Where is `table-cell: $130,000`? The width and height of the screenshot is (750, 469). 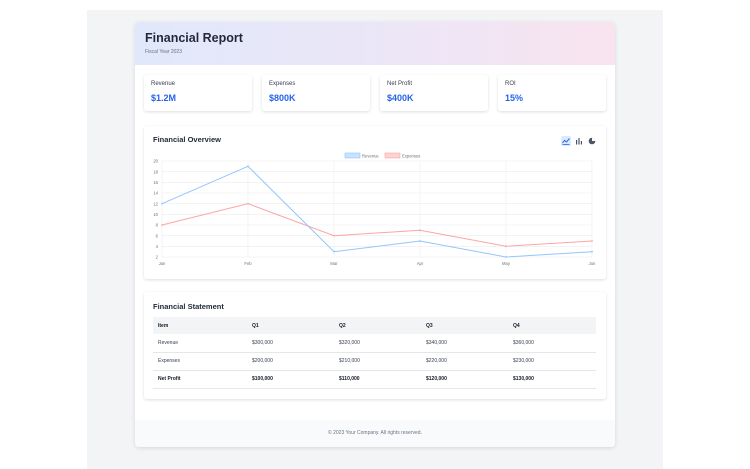
table-cell: $130,000 is located at coordinates (552, 379).